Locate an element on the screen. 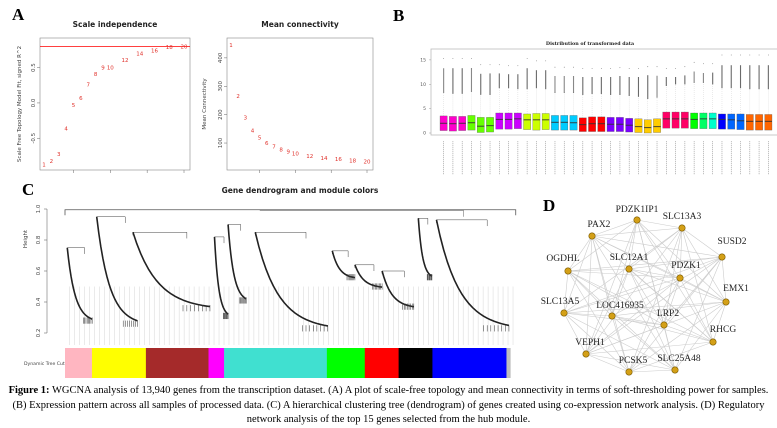 This screenshot has width=777, height=428. data-point-label: 7 is located at coordinates (88, 86).